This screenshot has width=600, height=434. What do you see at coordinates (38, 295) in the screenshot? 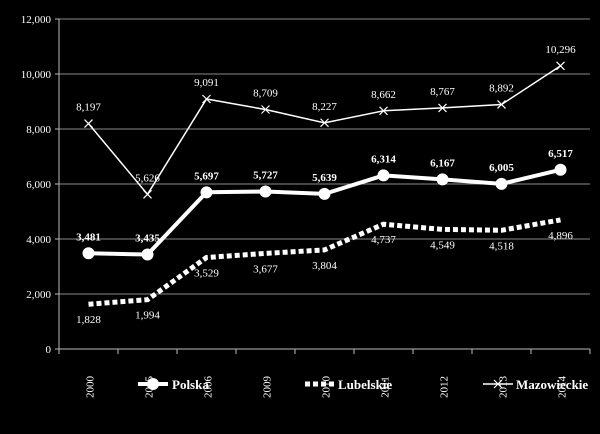
I see `y-tick-label: 2,000` at bounding box center [38, 295].